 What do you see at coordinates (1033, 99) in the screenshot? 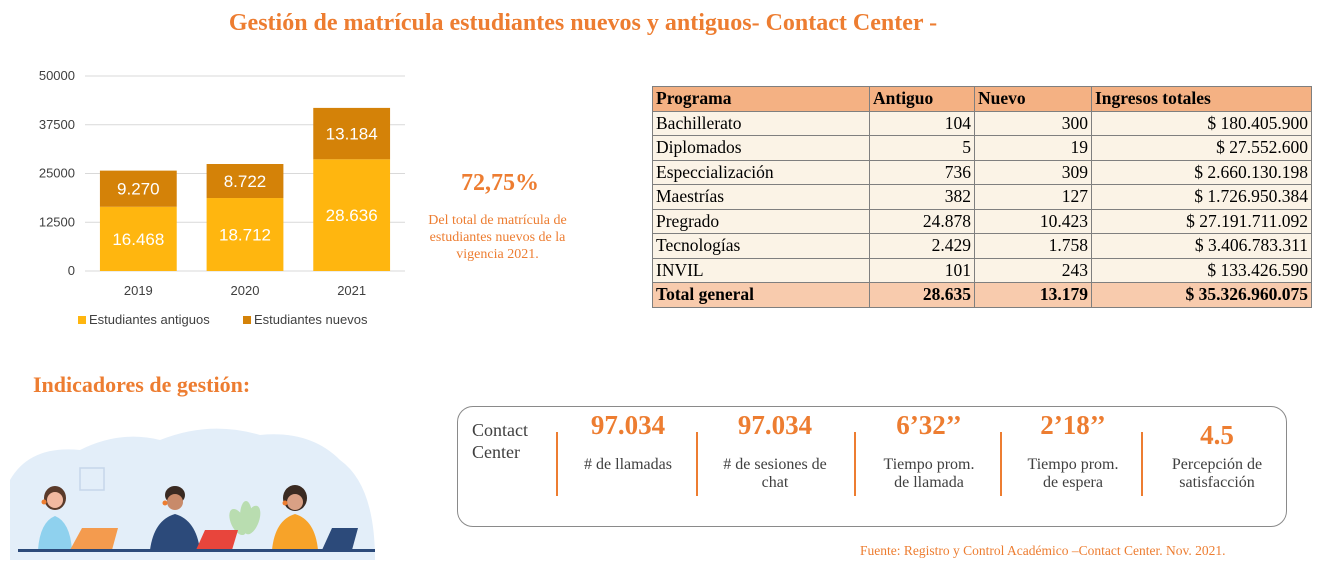
I see `header-nuevo: Nuevo` at bounding box center [1033, 99].